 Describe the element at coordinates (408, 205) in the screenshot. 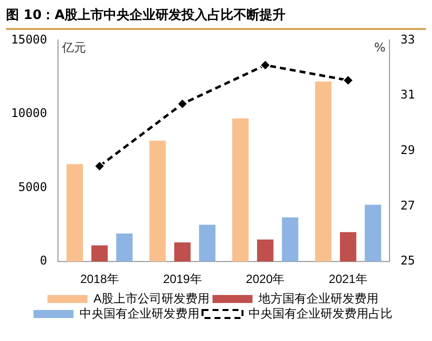

I see `y2-tick-label: 27` at that location.